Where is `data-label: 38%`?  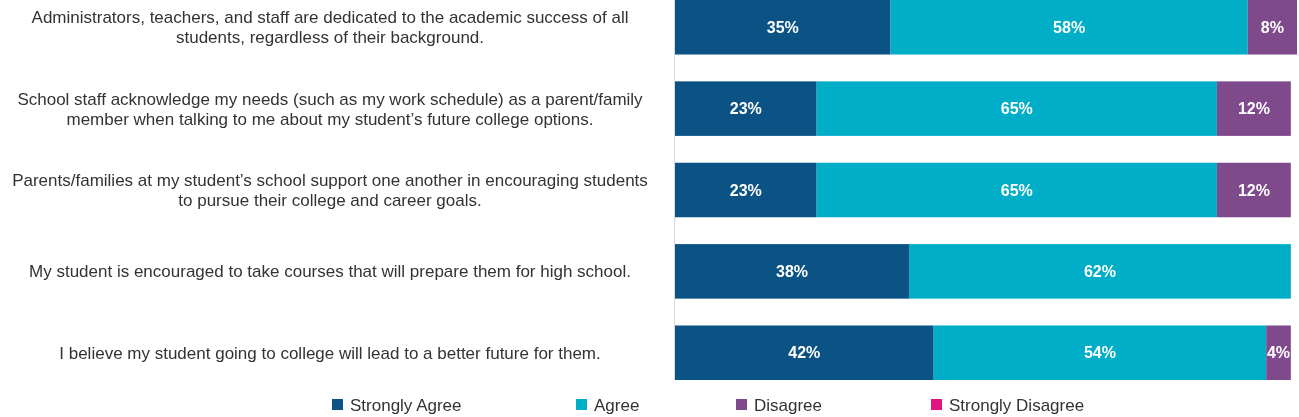 data-label: 38% is located at coordinates (792, 271).